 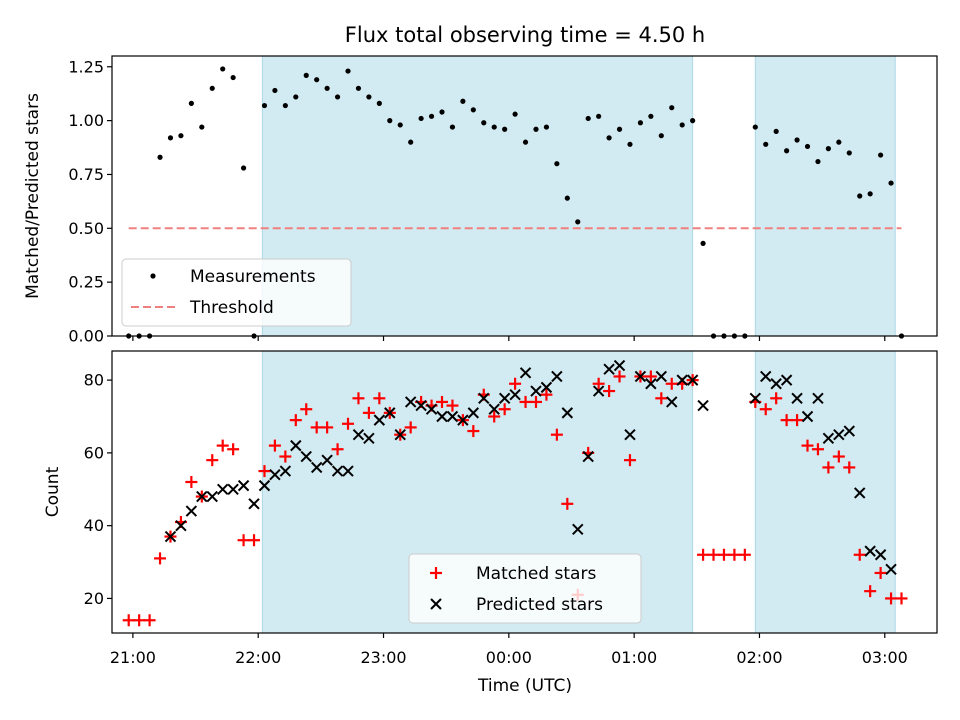 What do you see at coordinates (98, 489) in the screenshot?
I see `bottom-y-ticks: 20 40 60 80` at bounding box center [98, 489].